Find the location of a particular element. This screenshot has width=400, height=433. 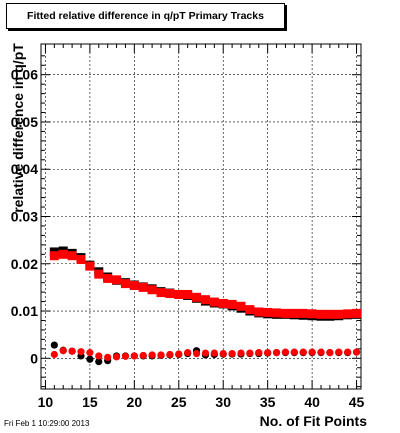

y-tick-label: 0.02 is located at coordinates (24, 264).